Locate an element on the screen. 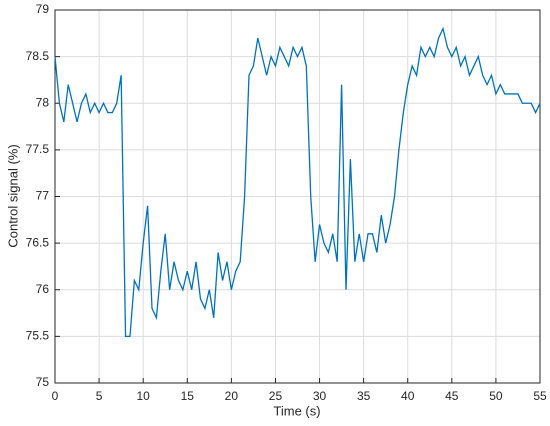  y-axis-label: Control signal (%) is located at coordinates (12, 195).